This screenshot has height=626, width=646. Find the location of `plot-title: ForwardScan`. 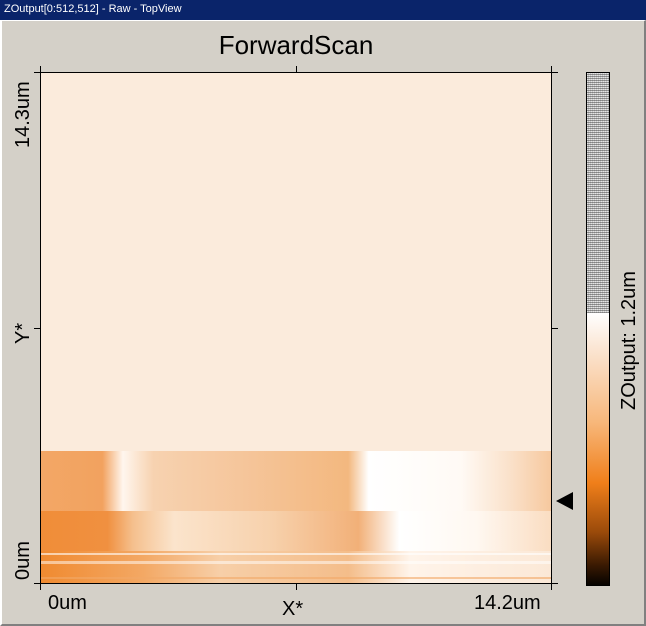

plot-title: ForwardScan is located at coordinates (296, 45).